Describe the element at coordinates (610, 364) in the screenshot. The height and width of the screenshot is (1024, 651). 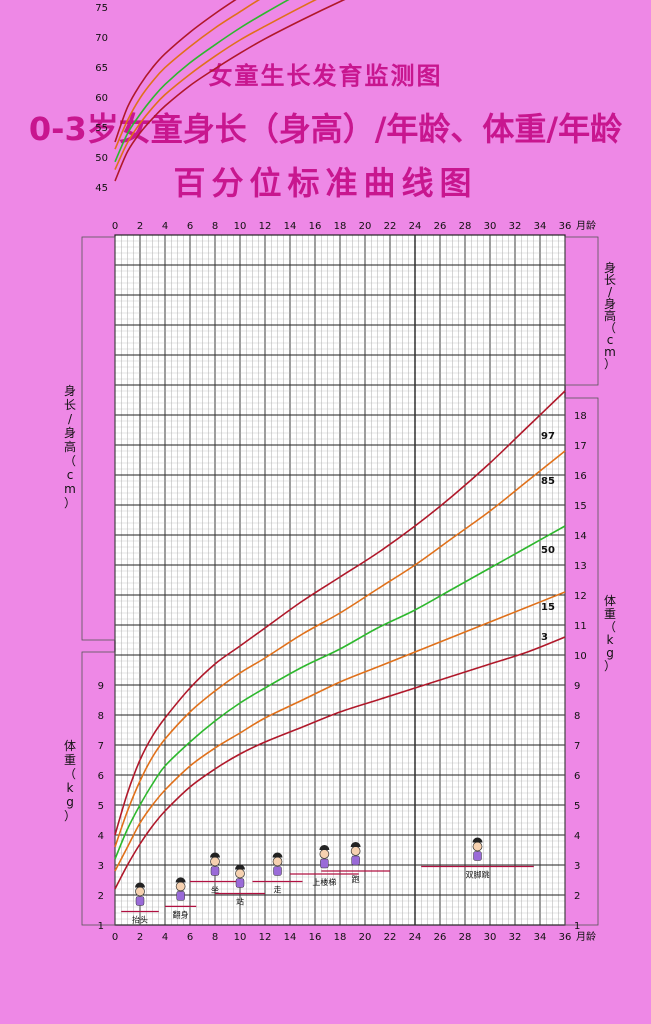
I see `length-axis-title-right: ）` at that location.